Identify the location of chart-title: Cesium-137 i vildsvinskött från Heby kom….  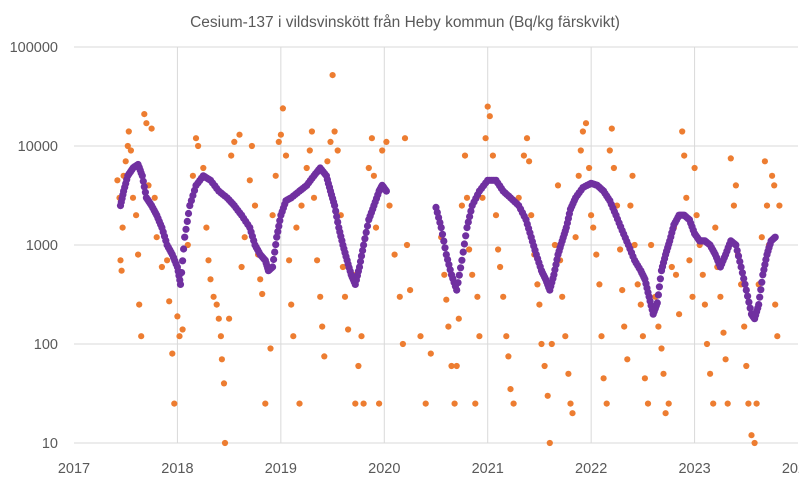
(405, 22).